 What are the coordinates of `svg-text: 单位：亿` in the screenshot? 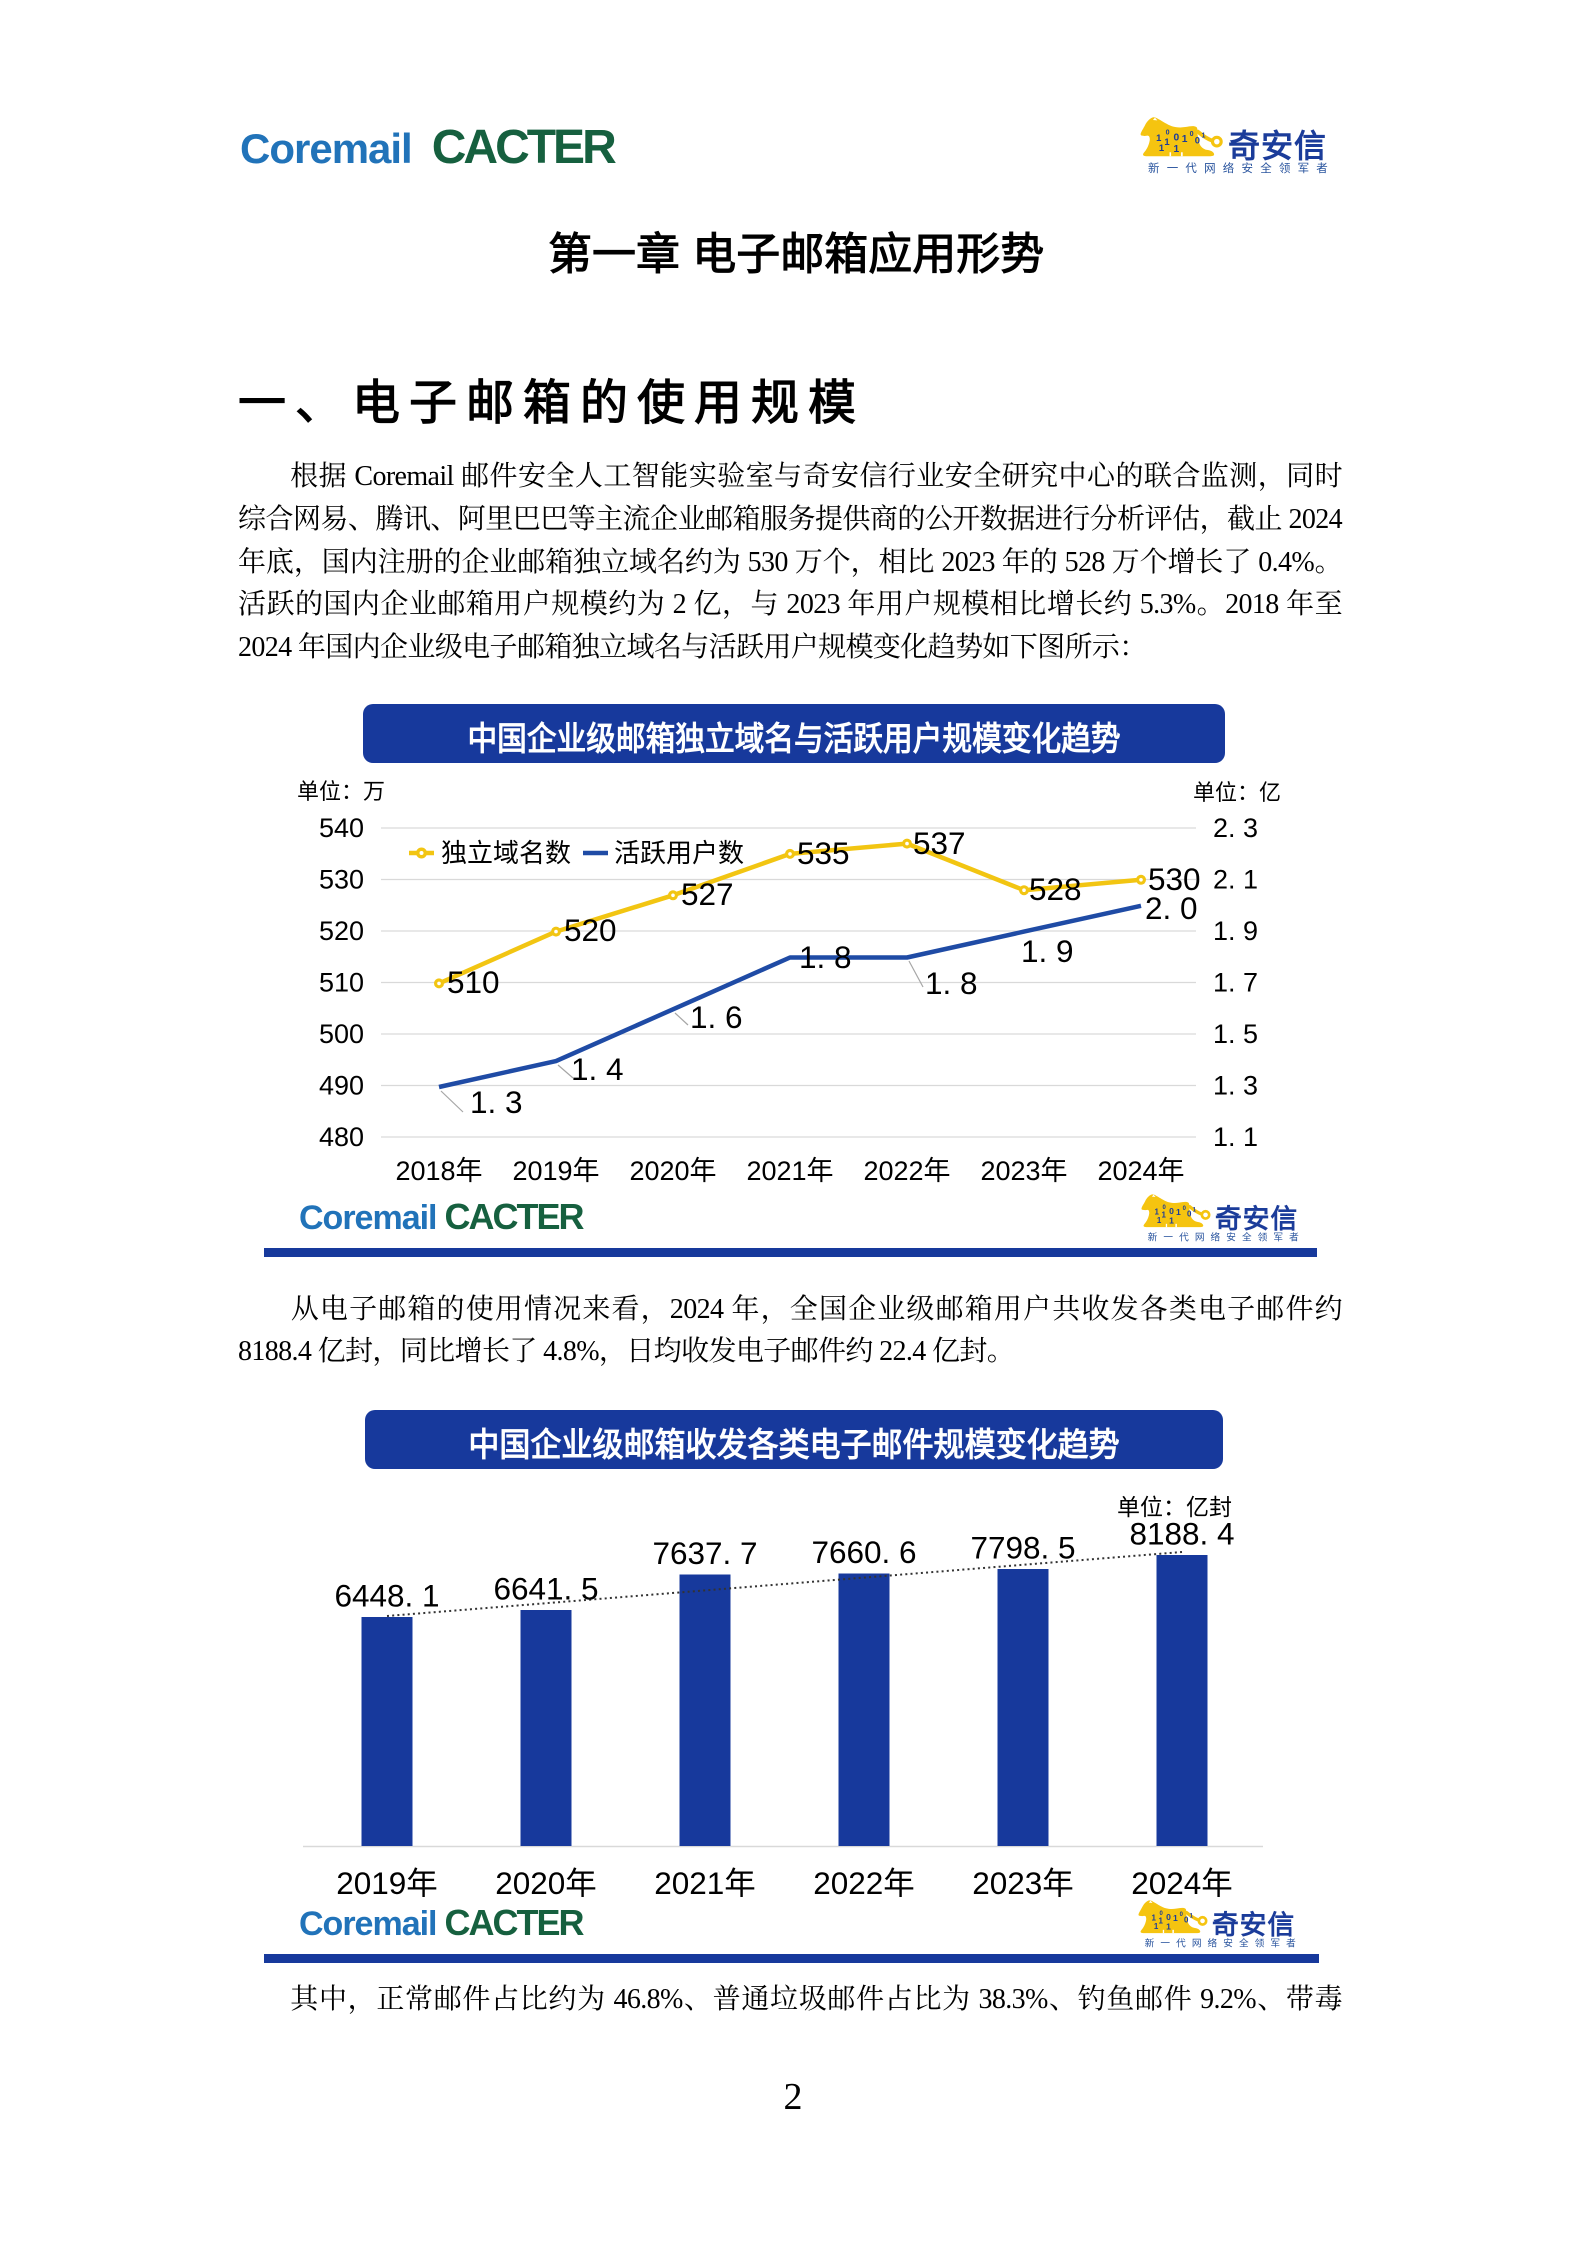 It's located at (1237, 792).